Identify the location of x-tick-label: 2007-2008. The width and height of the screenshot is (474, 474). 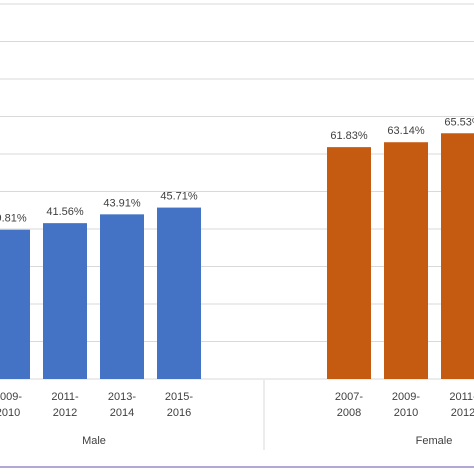
(349, 405).